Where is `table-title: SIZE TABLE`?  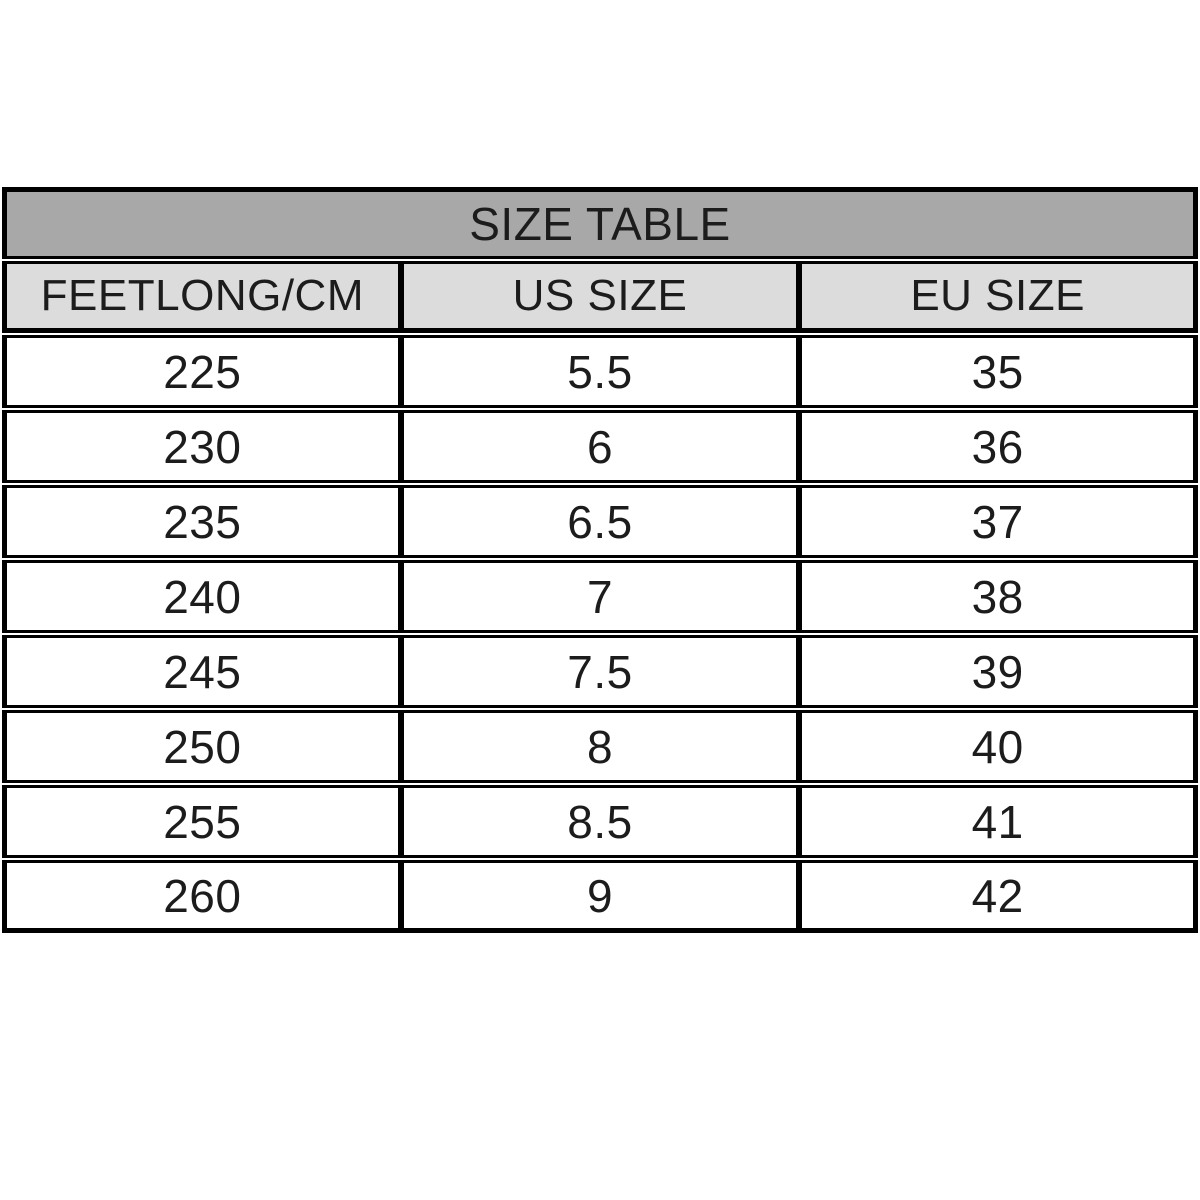
table-title: SIZE TABLE is located at coordinates (600, 223).